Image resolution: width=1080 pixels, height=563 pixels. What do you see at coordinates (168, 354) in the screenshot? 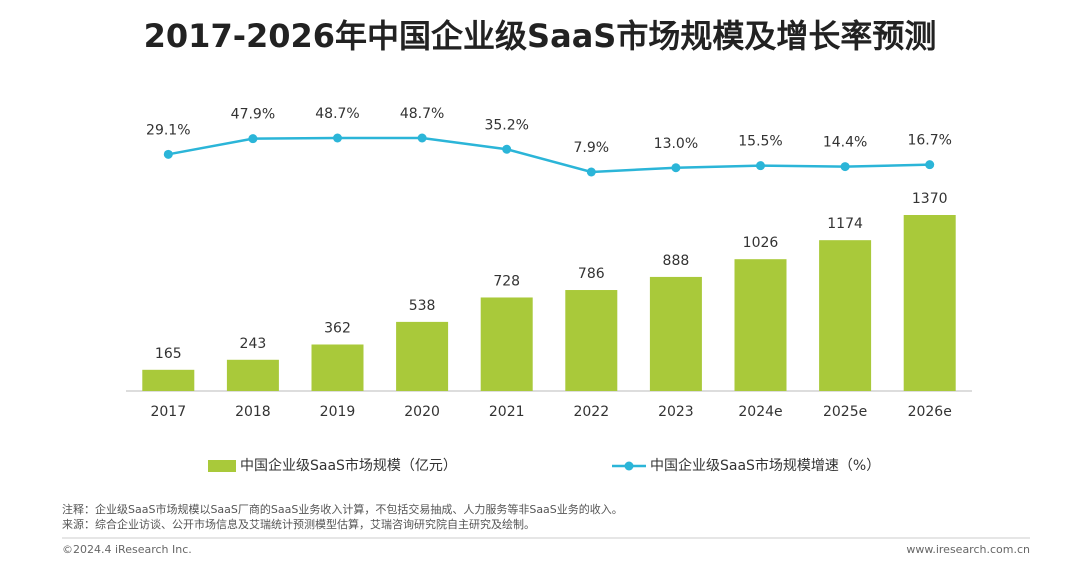
I see `bar-label: 165` at bounding box center [168, 354].